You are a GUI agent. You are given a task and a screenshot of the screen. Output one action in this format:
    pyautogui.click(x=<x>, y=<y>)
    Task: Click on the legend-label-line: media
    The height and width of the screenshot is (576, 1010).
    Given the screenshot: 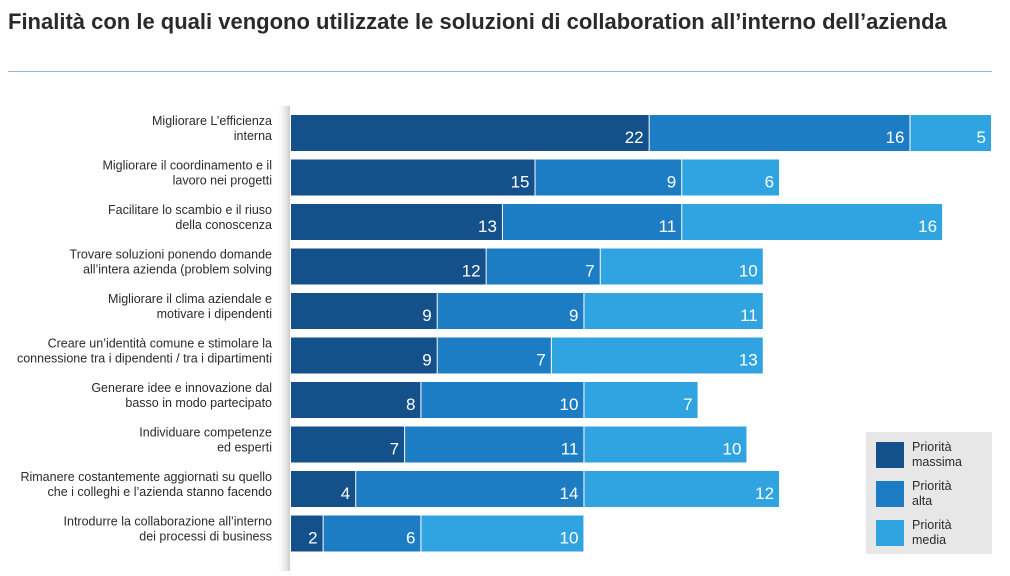 What is the action you would take?
    pyautogui.click(x=929, y=540)
    